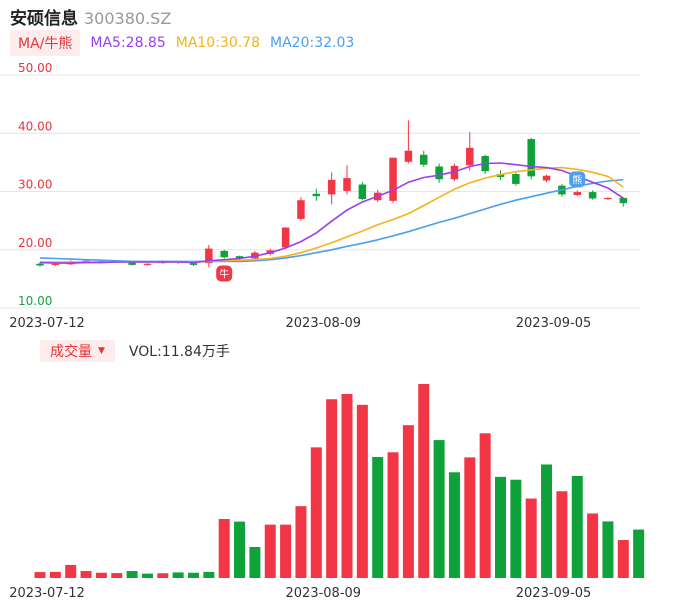 This screenshot has height=606, width=686. I want to click on y-tick-label: 30.00, so click(35, 185).